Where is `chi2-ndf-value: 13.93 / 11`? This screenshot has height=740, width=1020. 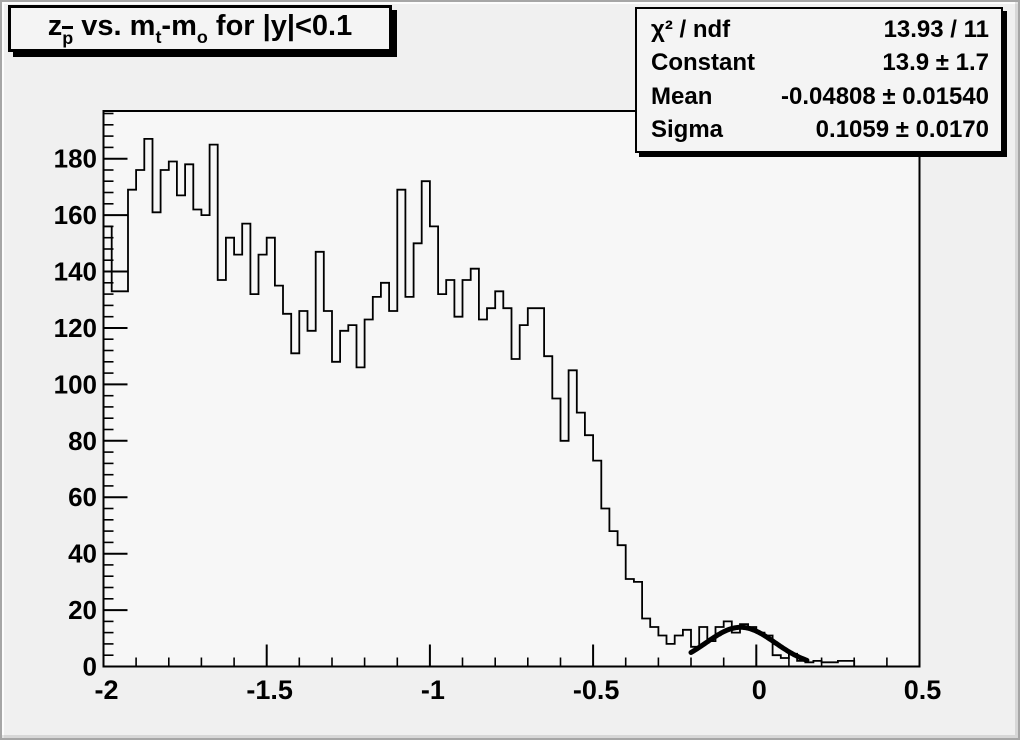
chi2-ndf-value: 13.93 / 11 is located at coordinates (936, 29).